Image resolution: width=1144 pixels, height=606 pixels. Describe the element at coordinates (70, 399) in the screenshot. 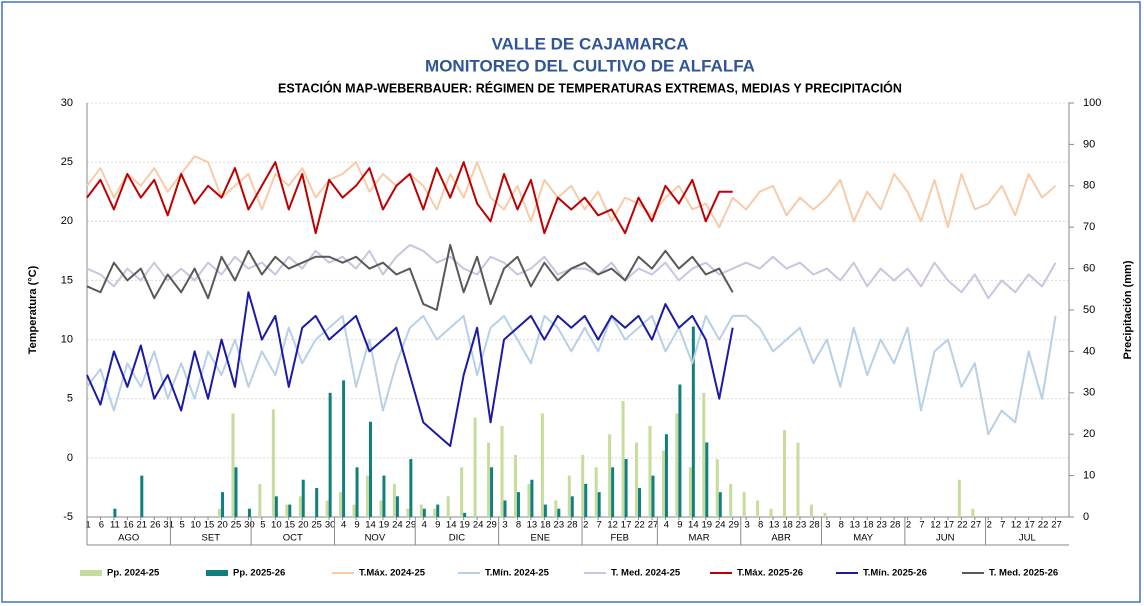

I see `y-tick-label: 5` at that location.